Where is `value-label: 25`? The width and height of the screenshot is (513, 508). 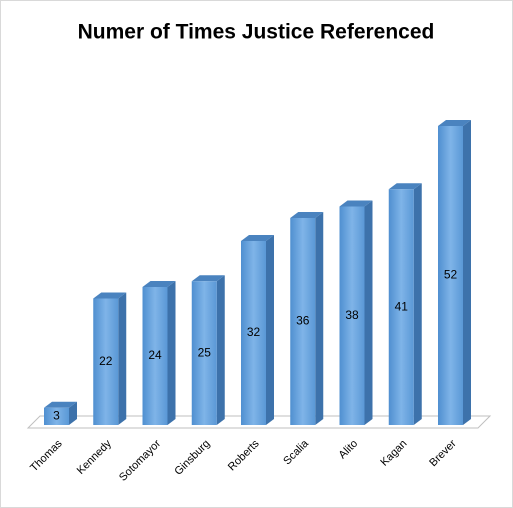
value-label: 25 is located at coordinates (205, 352).